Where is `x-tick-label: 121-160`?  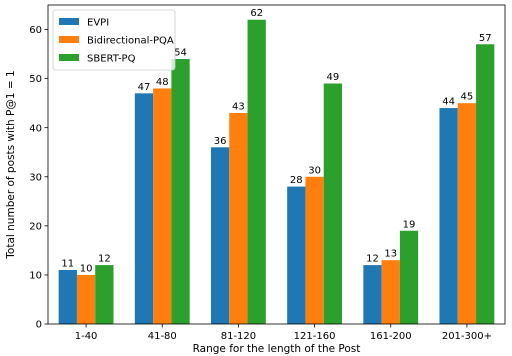
x-tick-label: 121-160 is located at coordinates (315, 336).